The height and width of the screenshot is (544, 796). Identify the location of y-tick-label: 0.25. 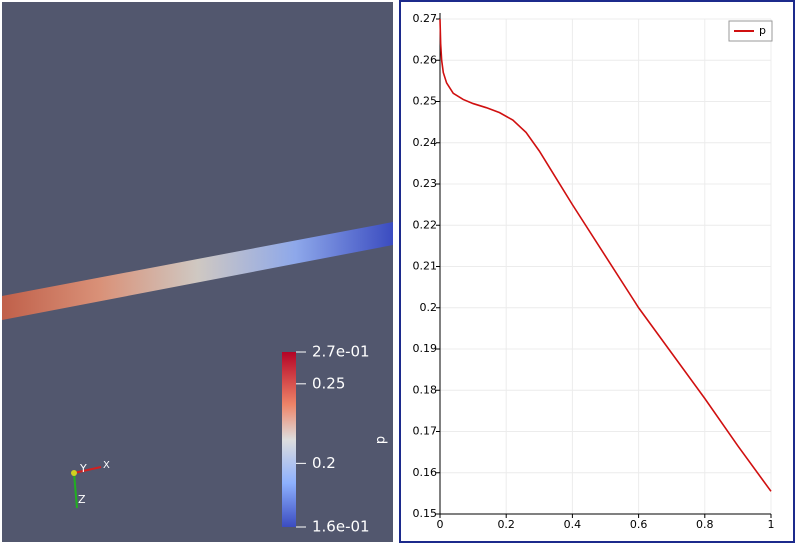
(425, 101).